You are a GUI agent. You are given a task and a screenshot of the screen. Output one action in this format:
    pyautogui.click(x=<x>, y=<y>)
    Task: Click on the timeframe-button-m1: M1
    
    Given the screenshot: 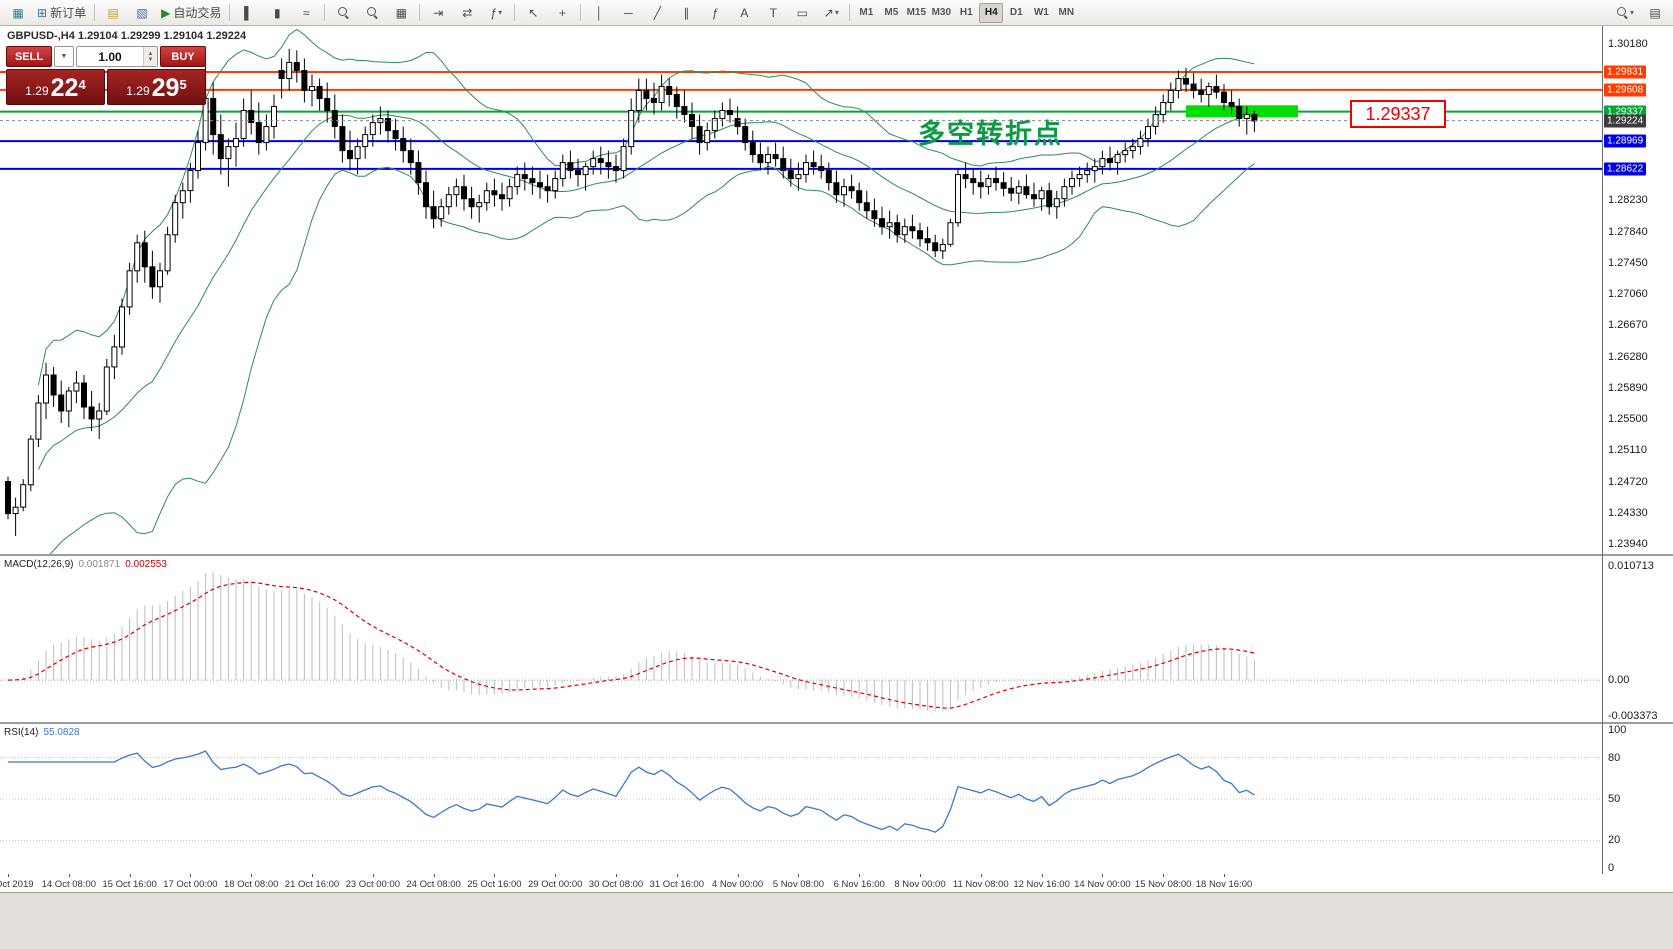 What is the action you would take?
    pyautogui.click(x=866, y=12)
    